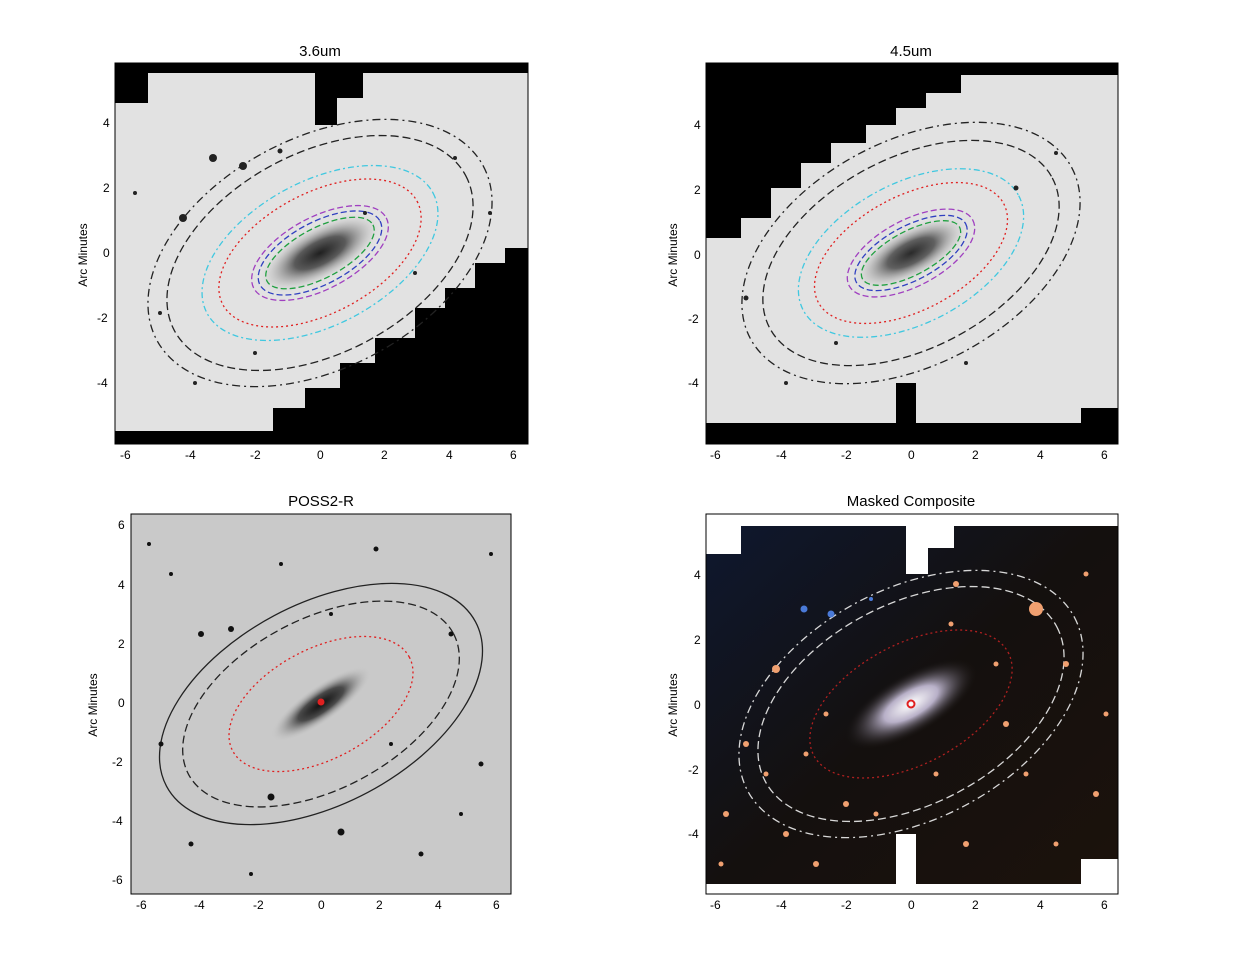 The width and height of the screenshot is (1238, 956). Describe the element at coordinates (320, 51) in the screenshot. I see `panel-title-3.6um: 3.6um` at that location.